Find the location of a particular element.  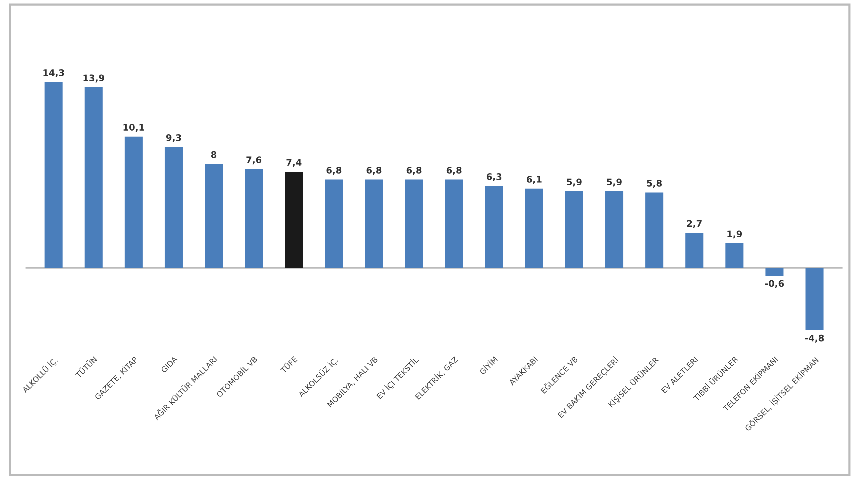

data-label: 13,9 is located at coordinates (94, 78).